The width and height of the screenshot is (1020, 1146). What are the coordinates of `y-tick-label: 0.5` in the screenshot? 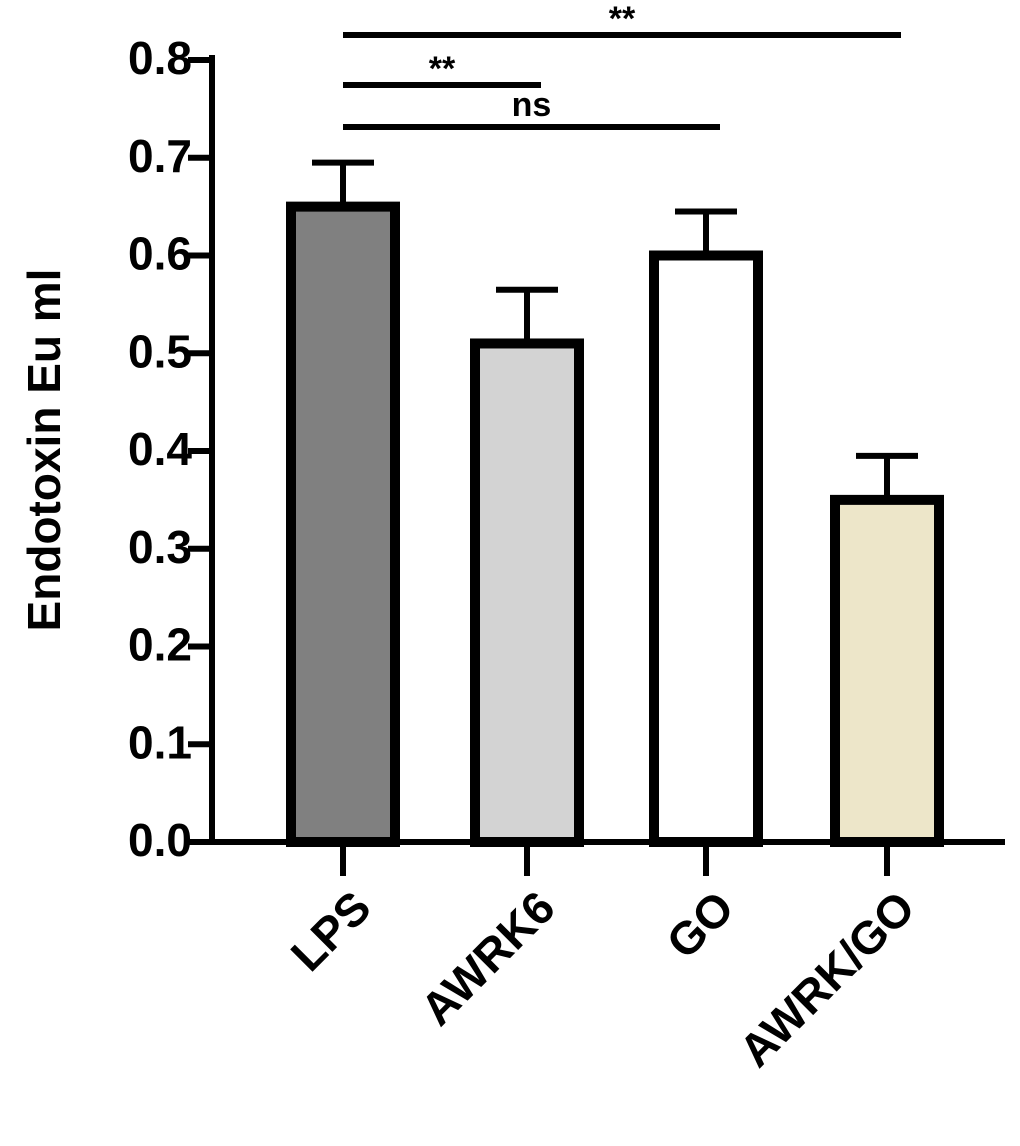 It's located at (160, 351).